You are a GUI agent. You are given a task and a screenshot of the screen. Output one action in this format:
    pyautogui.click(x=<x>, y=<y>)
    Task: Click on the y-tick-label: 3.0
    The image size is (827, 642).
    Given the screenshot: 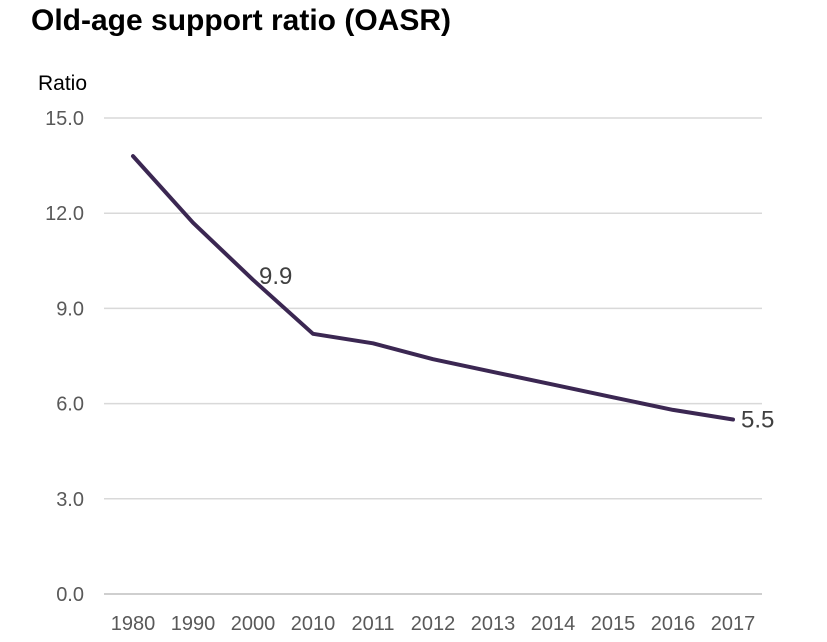 What is the action you would take?
    pyautogui.click(x=70, y=500)
    